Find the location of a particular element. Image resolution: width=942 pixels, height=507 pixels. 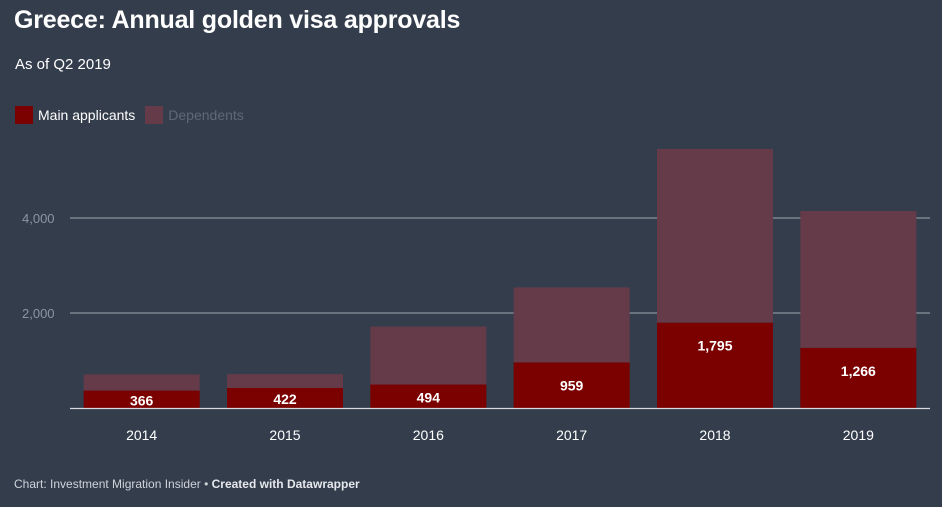

legend-label-dependents: Dependents is located at coordinates (206, 115).